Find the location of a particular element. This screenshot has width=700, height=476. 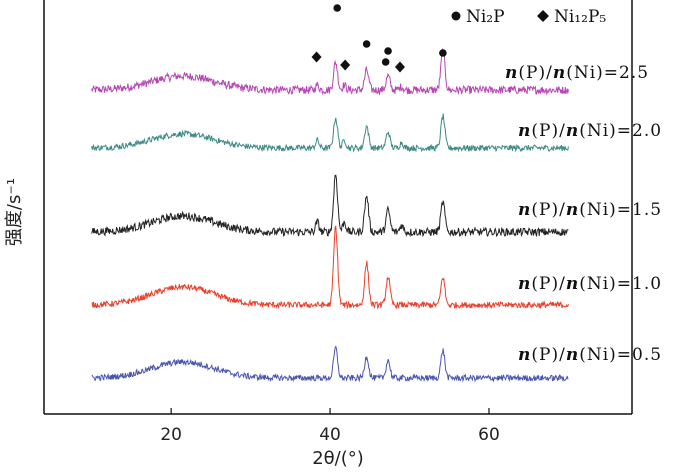

legend: Ni₂P Ni₁₂P₅ is located at coordinates (528, 17).